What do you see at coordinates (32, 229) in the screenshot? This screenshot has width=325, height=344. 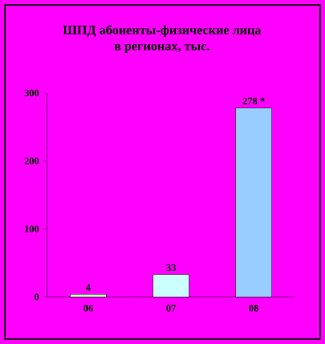 I see `y-tick-label: 100` at bounding box center [32, 229].